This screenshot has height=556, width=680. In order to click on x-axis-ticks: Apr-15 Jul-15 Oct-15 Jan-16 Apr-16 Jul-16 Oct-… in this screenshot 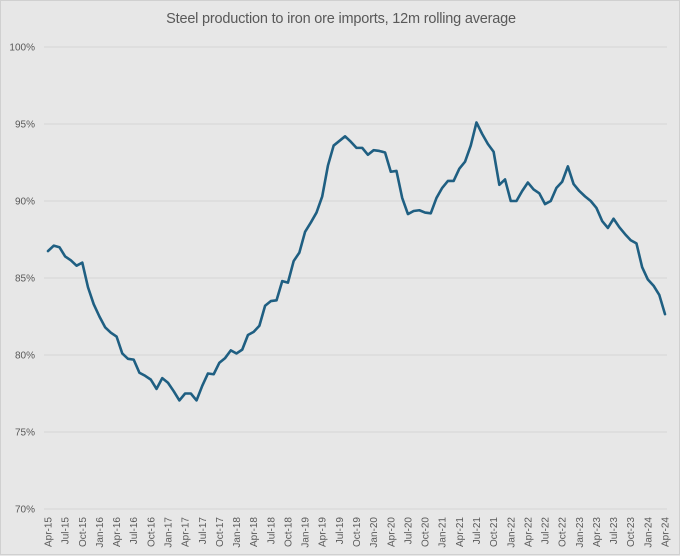, I will do `click(358, 532)`.